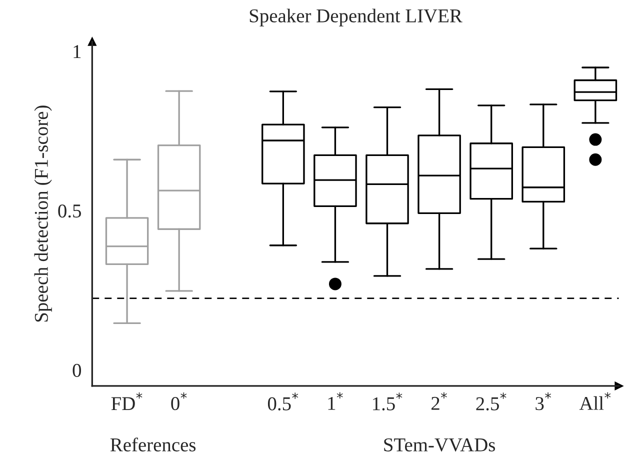  Describe the element at coordinates (356, 17) in the screenshot. I see `chart-title: Speaker Dependent LIVER` at that location.